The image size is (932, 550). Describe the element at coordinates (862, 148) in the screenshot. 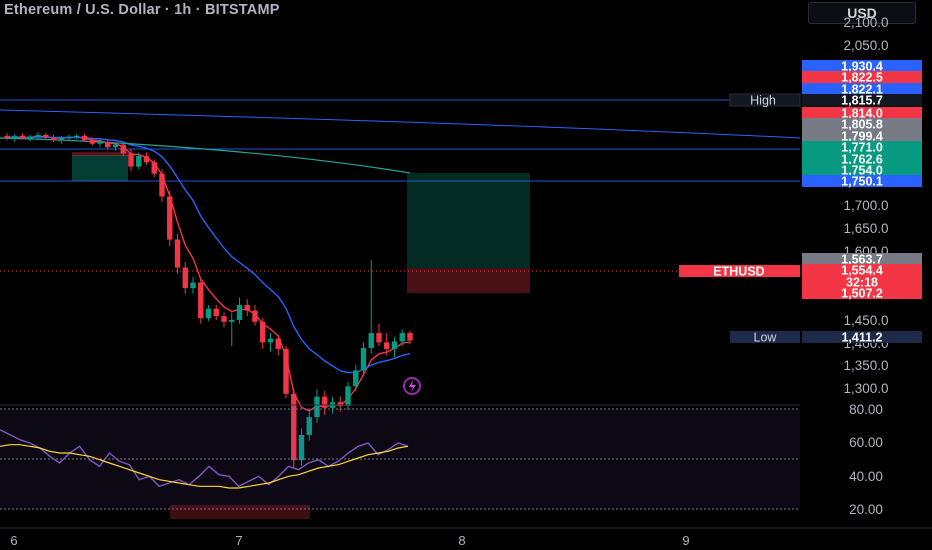

I see `price-tag-label: 1,771.0` at that location.